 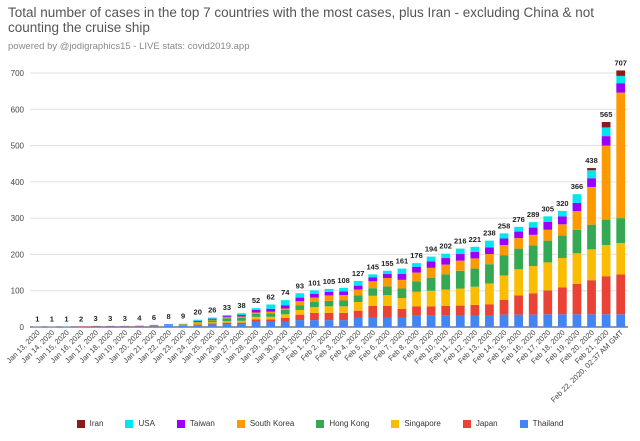 I want to click on total-label: 194, so click(x=431, y=249).